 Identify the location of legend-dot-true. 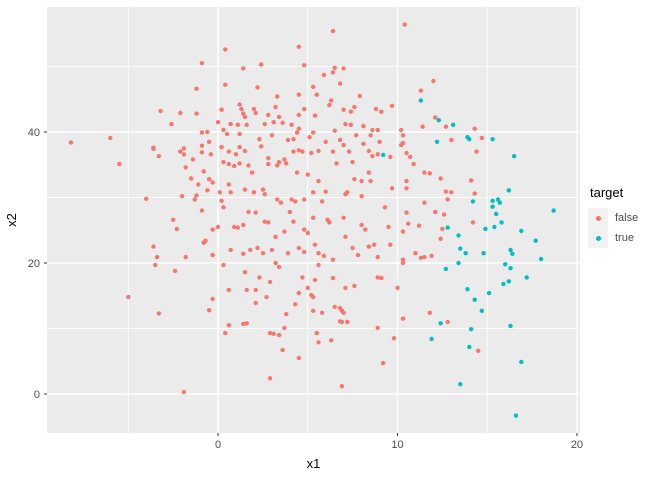
(598, 238).